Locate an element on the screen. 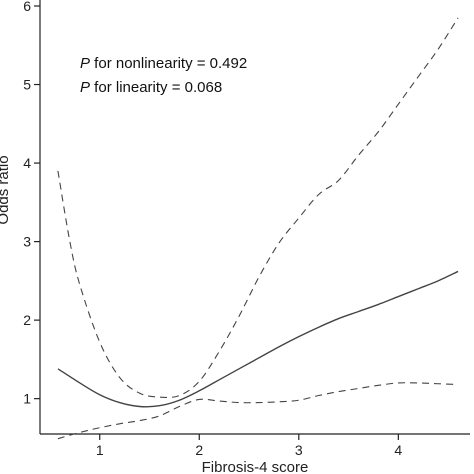 The width and height of the screenshot is (474, 474). y-tick-label: 1 is located at coordinates (27, 399).